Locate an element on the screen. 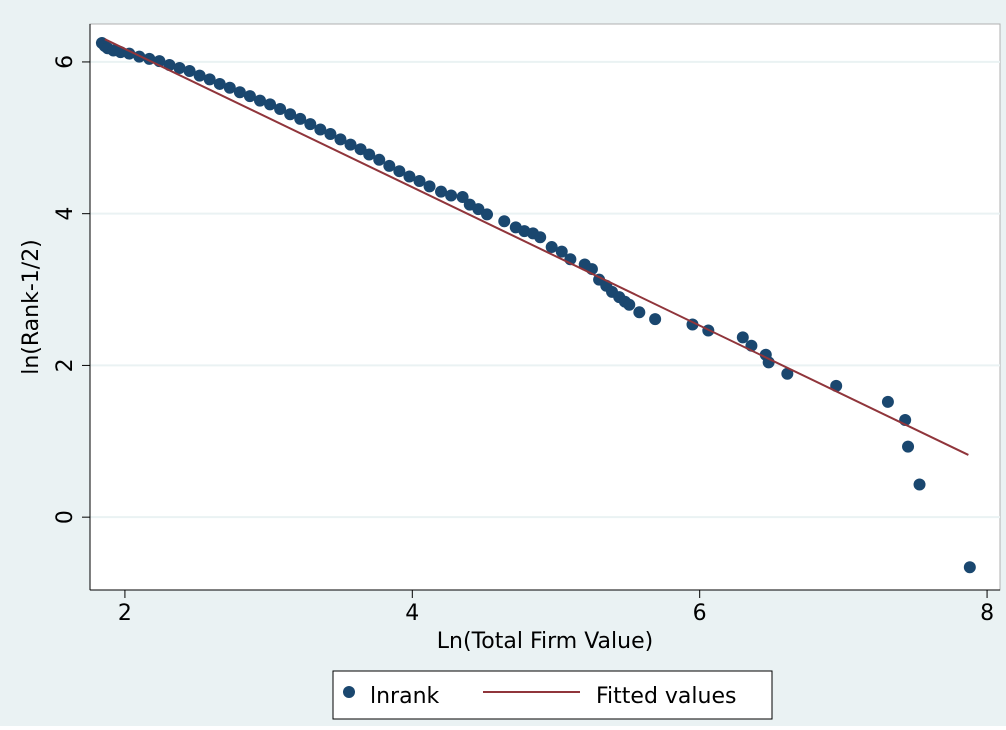 The height and width of the screenshot is (730, 1006). x-tick-label: 2 is located at coordinates (125, 613).